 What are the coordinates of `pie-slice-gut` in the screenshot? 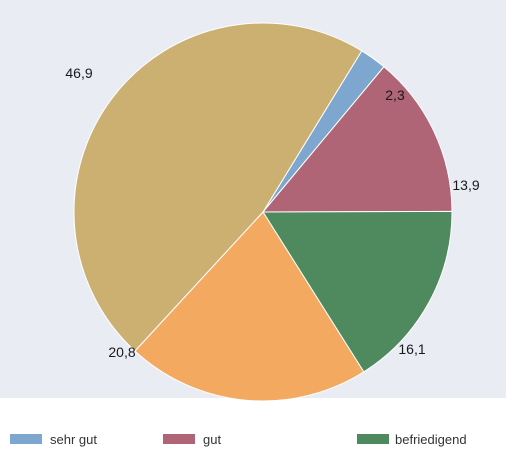 It's located at (357, 139).